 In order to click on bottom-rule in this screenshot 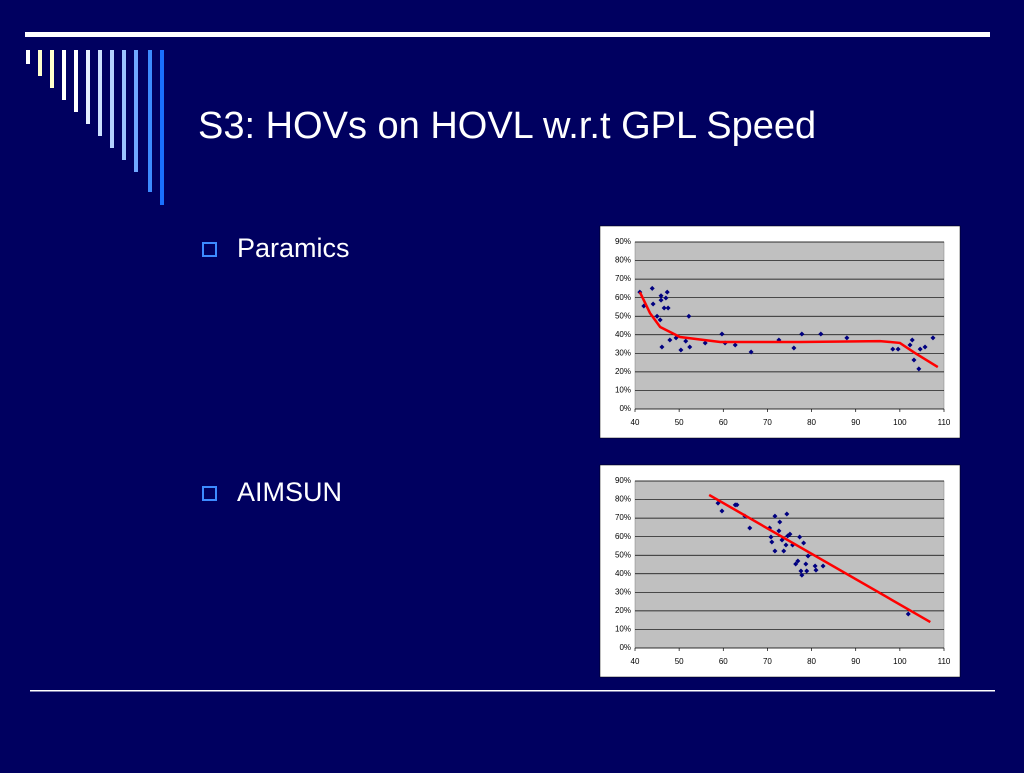, I will do `click(512, 691)`.